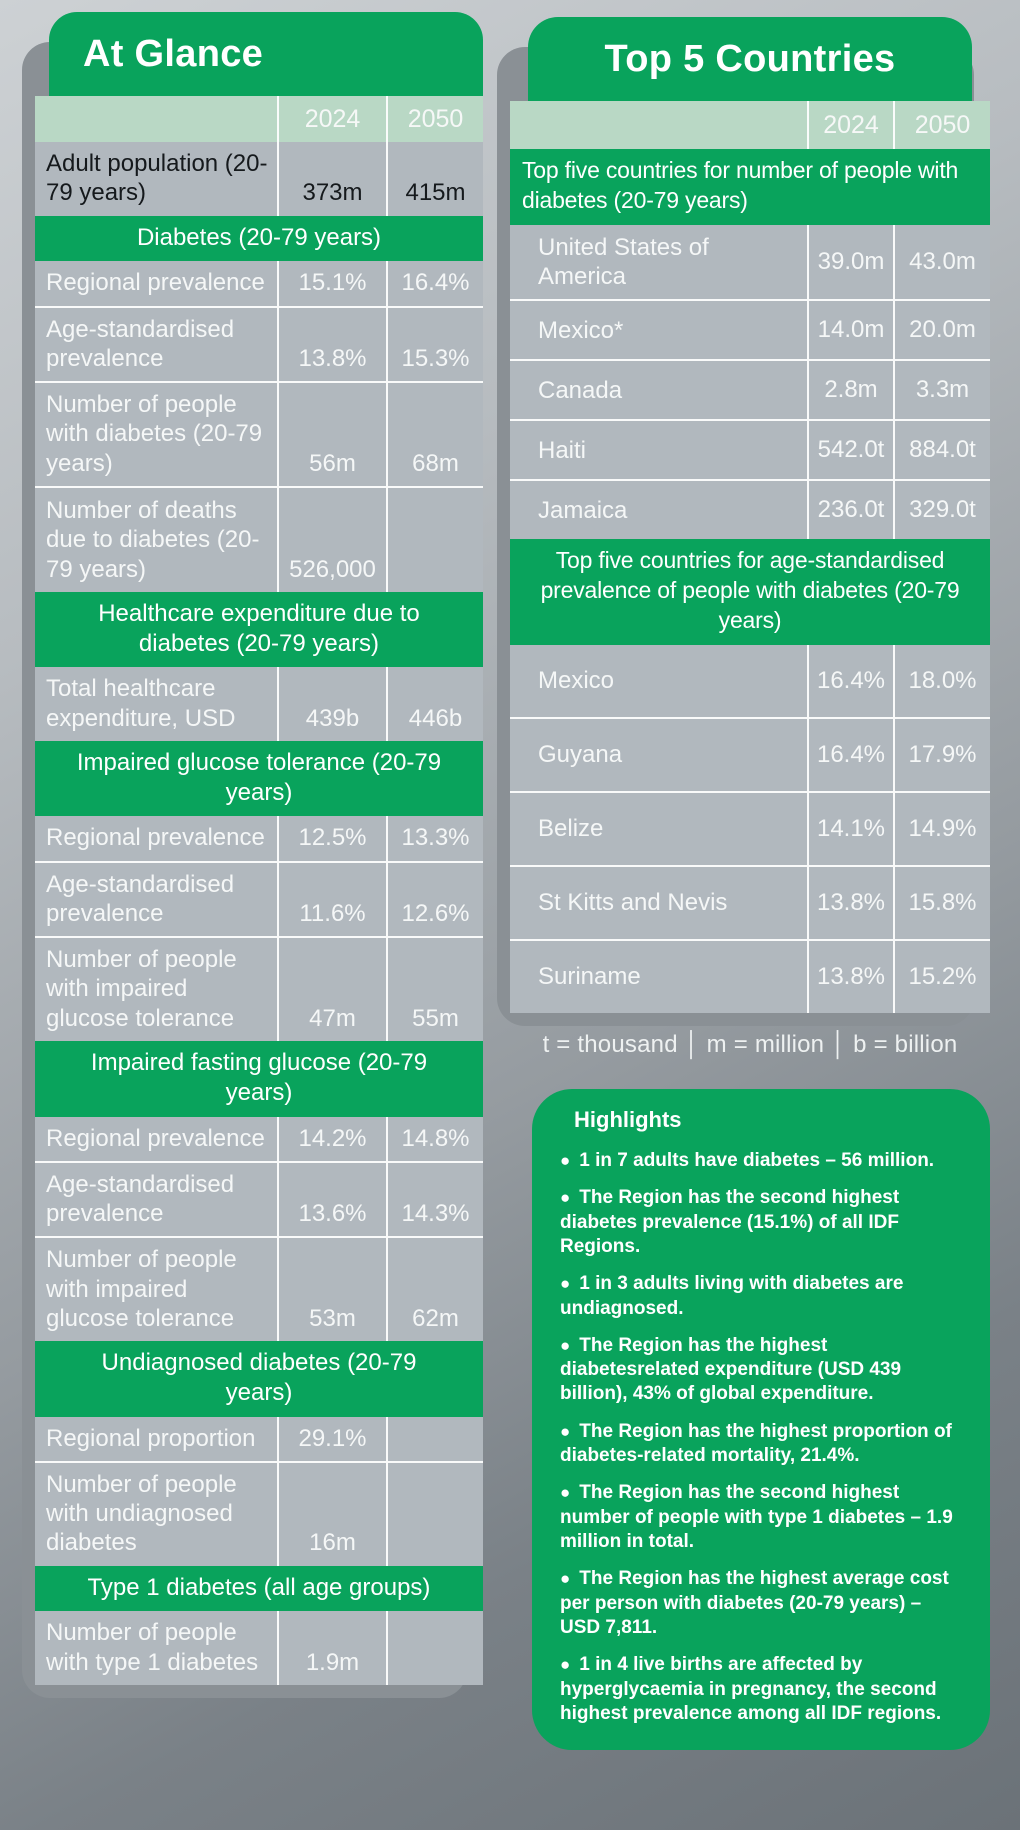  Describe the element at coordinates (589, 977) in the screenshot. I see `country-name: Suriname` at that location.